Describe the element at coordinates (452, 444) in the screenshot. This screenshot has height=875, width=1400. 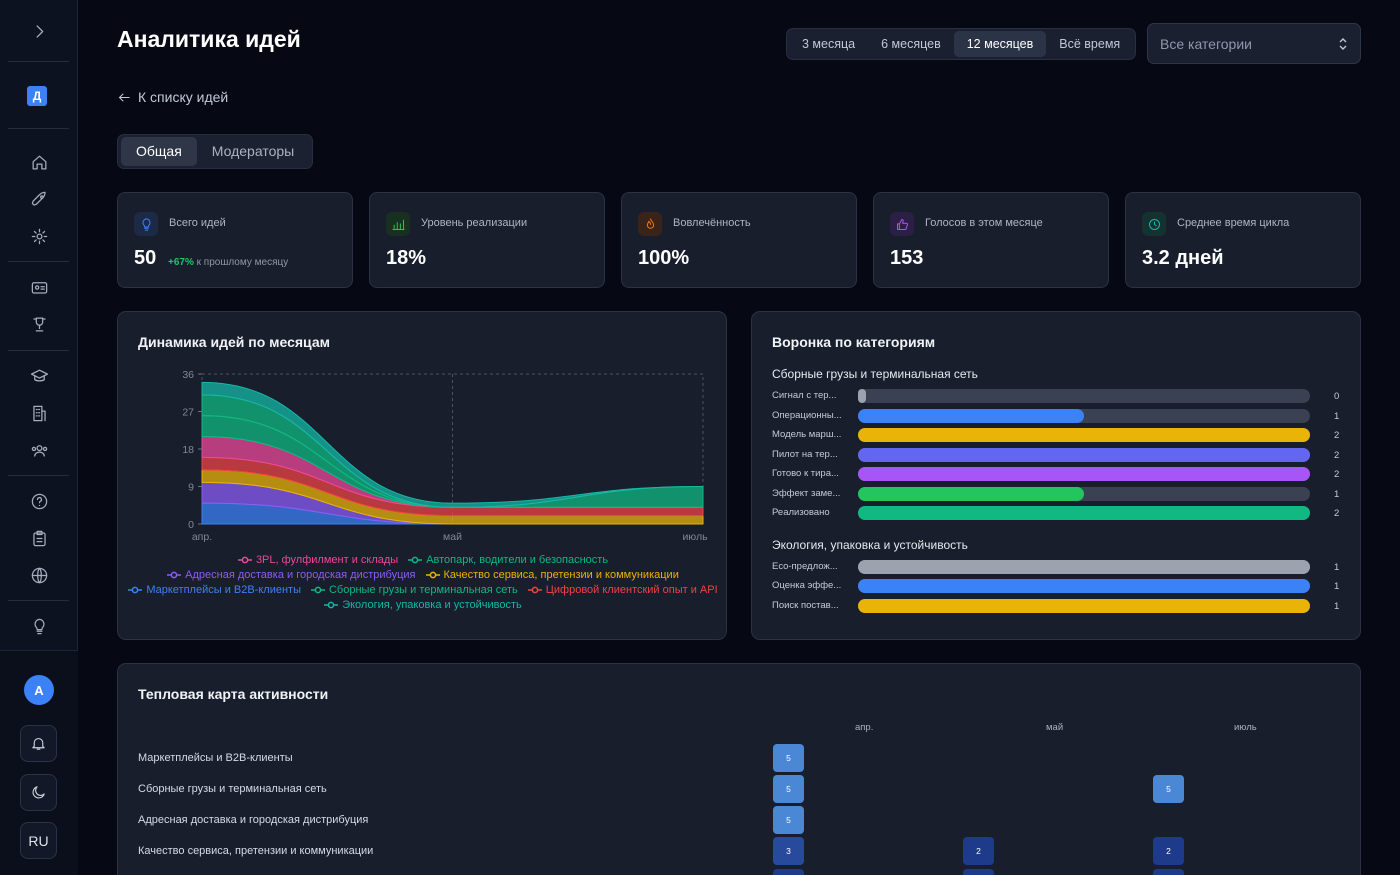
I see `area-series` at that location.